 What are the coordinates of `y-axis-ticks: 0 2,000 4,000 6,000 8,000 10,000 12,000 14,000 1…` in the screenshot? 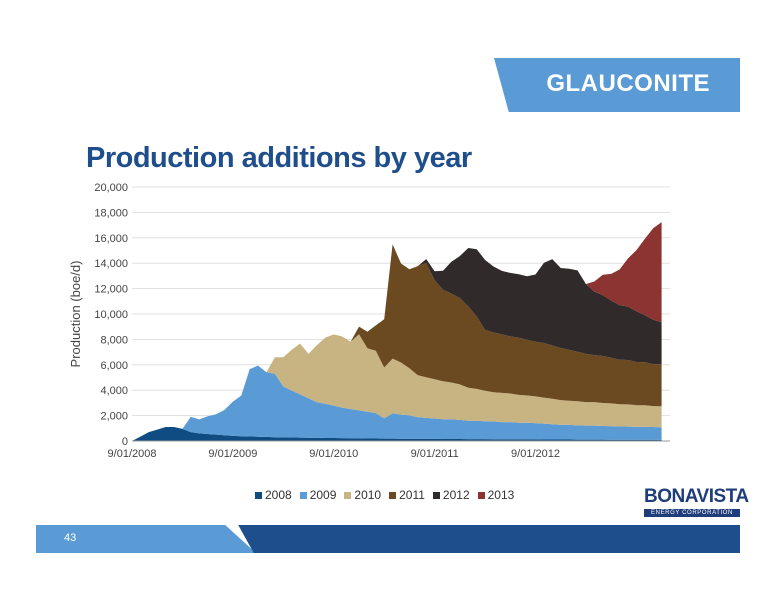 It's located at (111, 315).